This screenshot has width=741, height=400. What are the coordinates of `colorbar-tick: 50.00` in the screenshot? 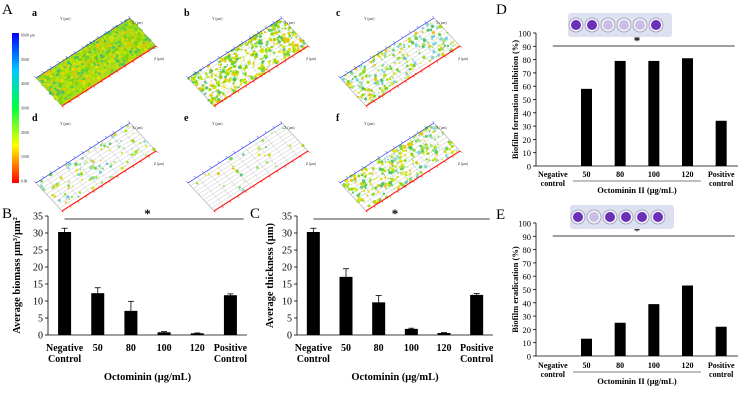 It's located at (25, 60).